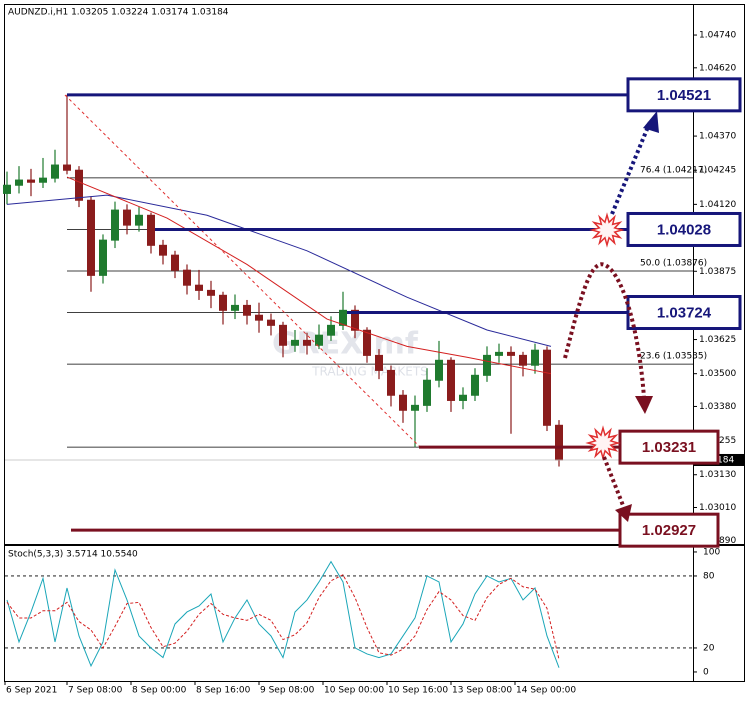 The height and width of the screenshot is (702, 749). What do you see at coordinates (418, 691) in the screenshot?
I see `x-tick-label: 10 Sep 16:00` at bounding box center [418, 691].